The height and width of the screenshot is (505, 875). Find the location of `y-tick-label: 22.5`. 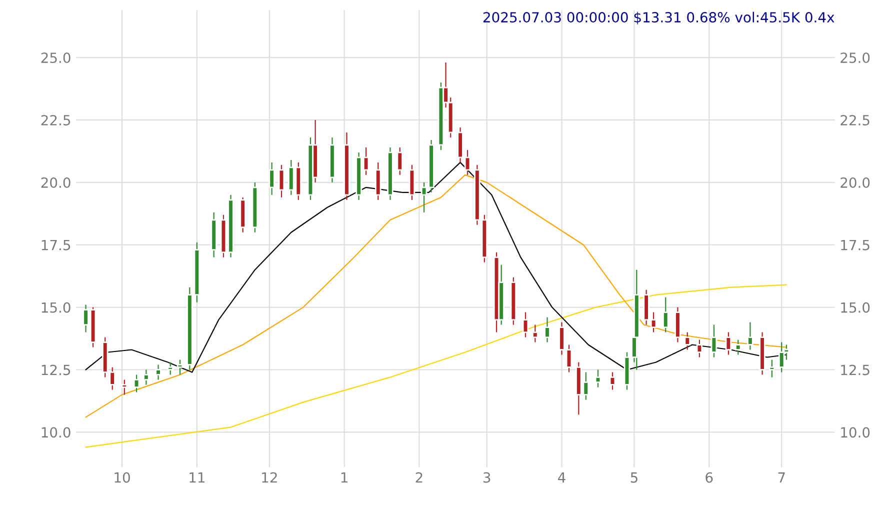

y-tick-label: 22.5 is located at coordinates (55, 120).